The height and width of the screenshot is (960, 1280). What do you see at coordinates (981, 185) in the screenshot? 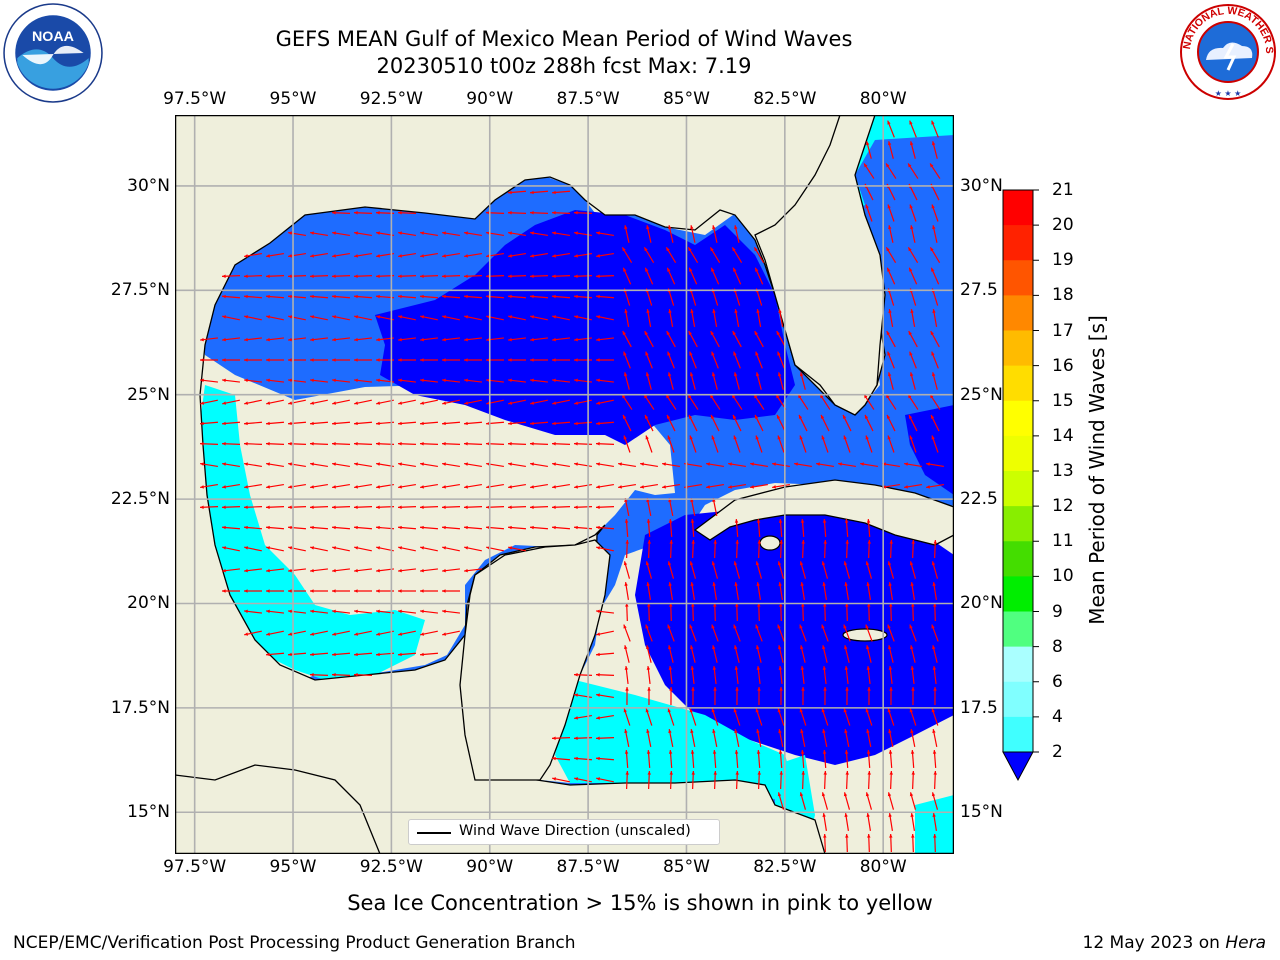
I see `lat-tick-label-right: 30°N` at bounding box center [981, 185].